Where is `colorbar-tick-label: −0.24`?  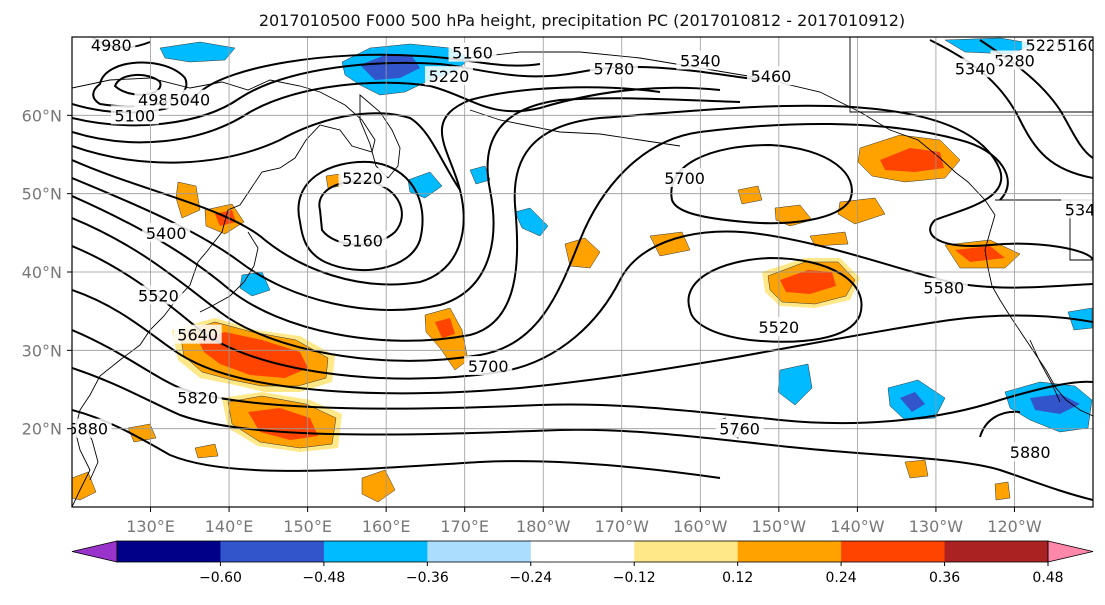
colorbar-tick-label: −0.24 is located at coordinates (530, 578).